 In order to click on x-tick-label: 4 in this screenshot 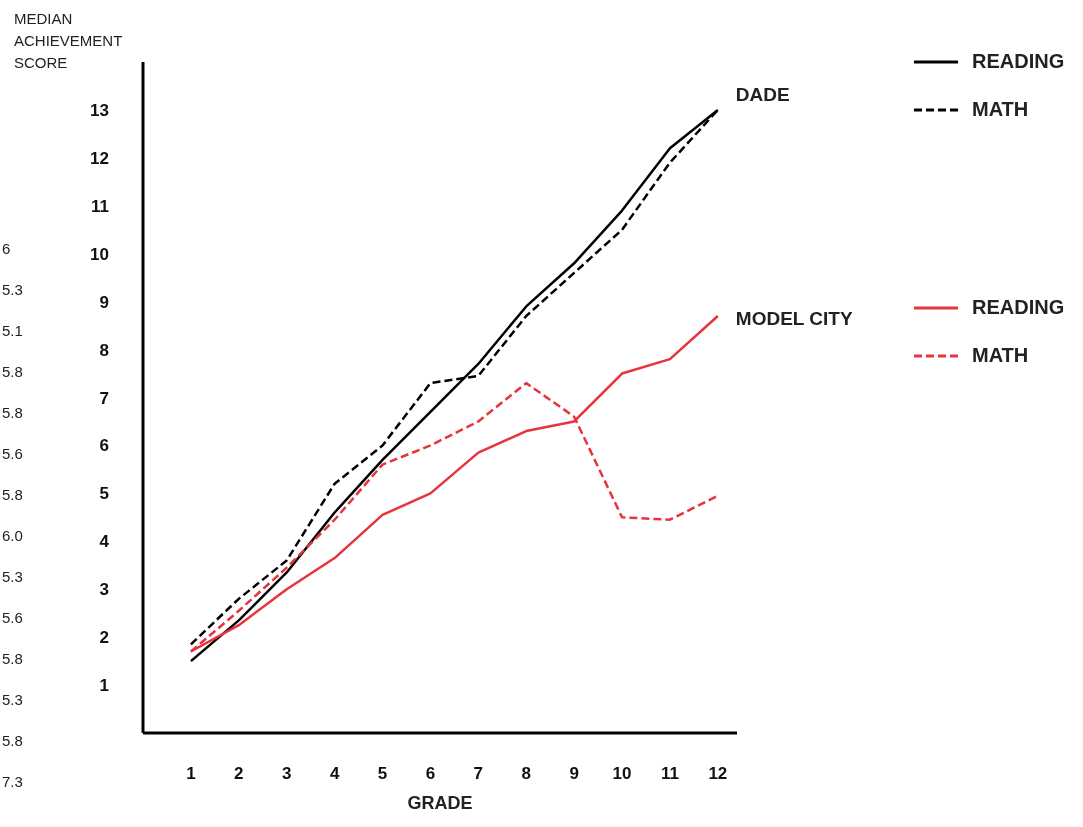, I will do `click(334, 774)`.